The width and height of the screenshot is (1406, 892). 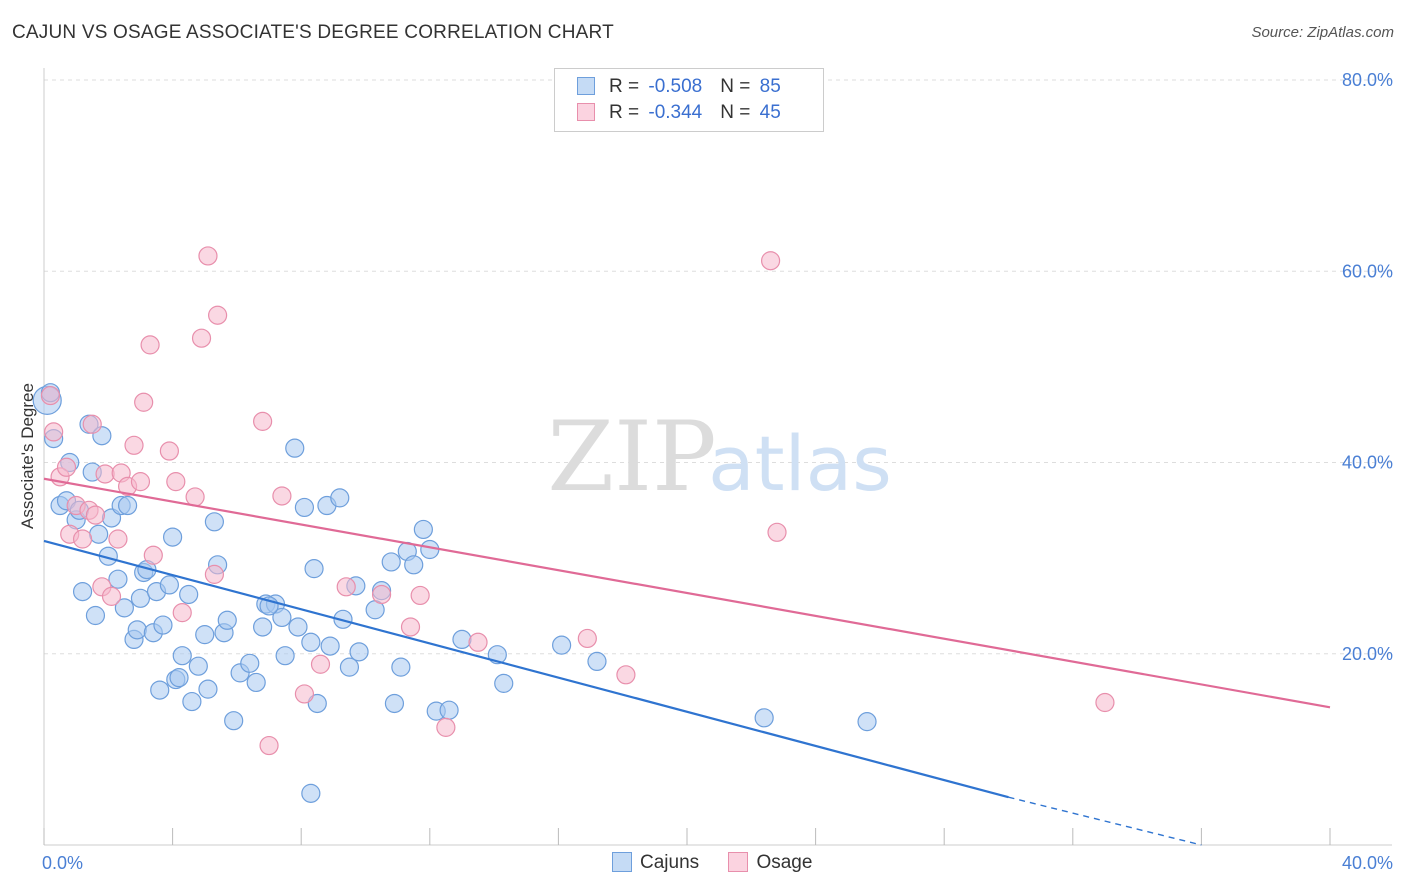 I want to click on watermark-atlas: atlas, so click(x=800, y=463).